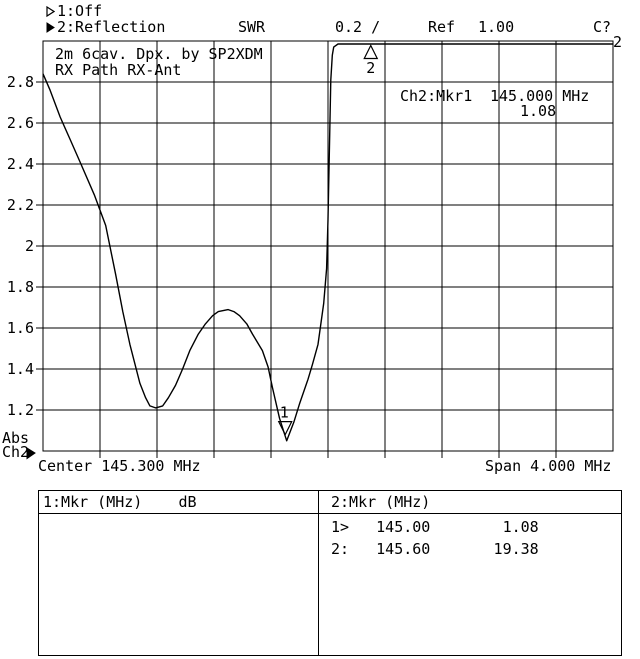 The image size is (640, 659). What do you see at coordinates (31, 453) in the screenshot?
I see `ch2-pointer-icon` at bounding box center [31, 453].